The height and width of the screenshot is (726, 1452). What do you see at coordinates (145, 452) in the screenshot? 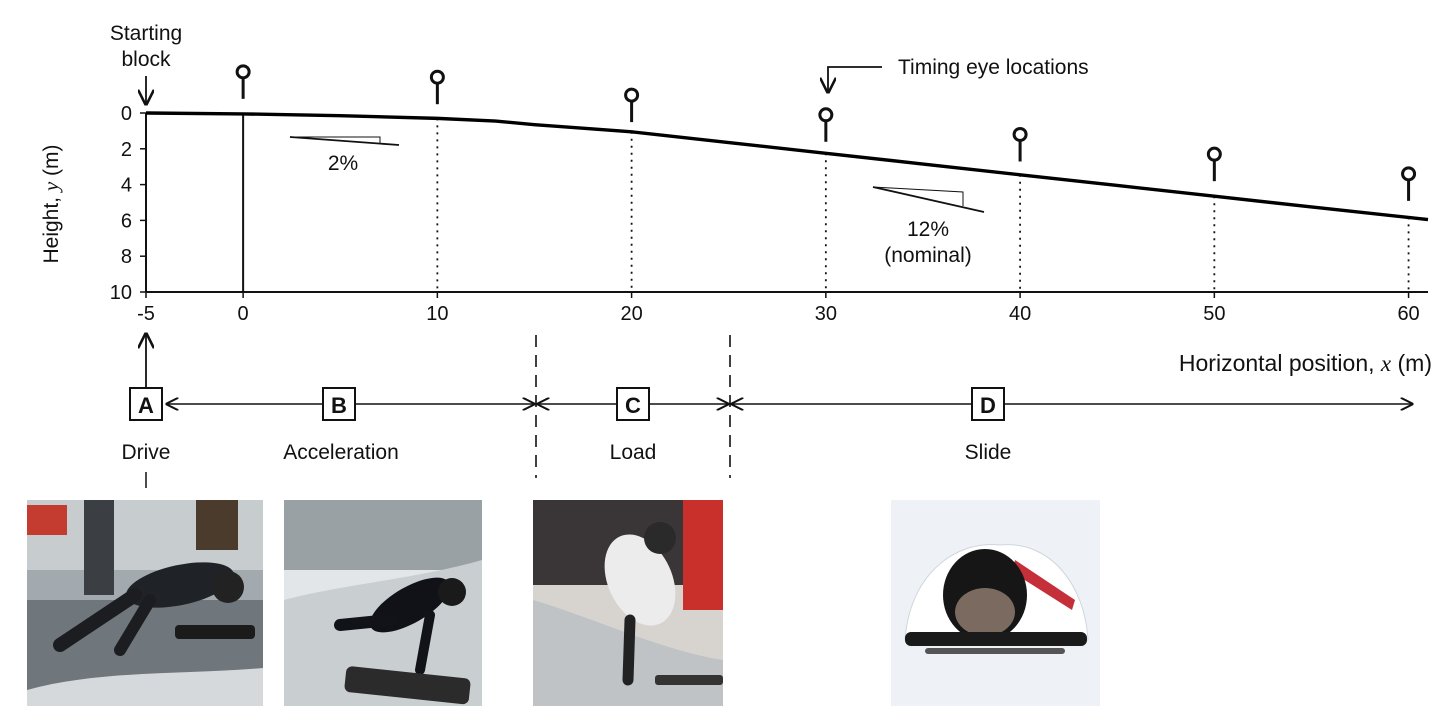
I see `phase-a-name: Drive` at bounding box center [145, 452].